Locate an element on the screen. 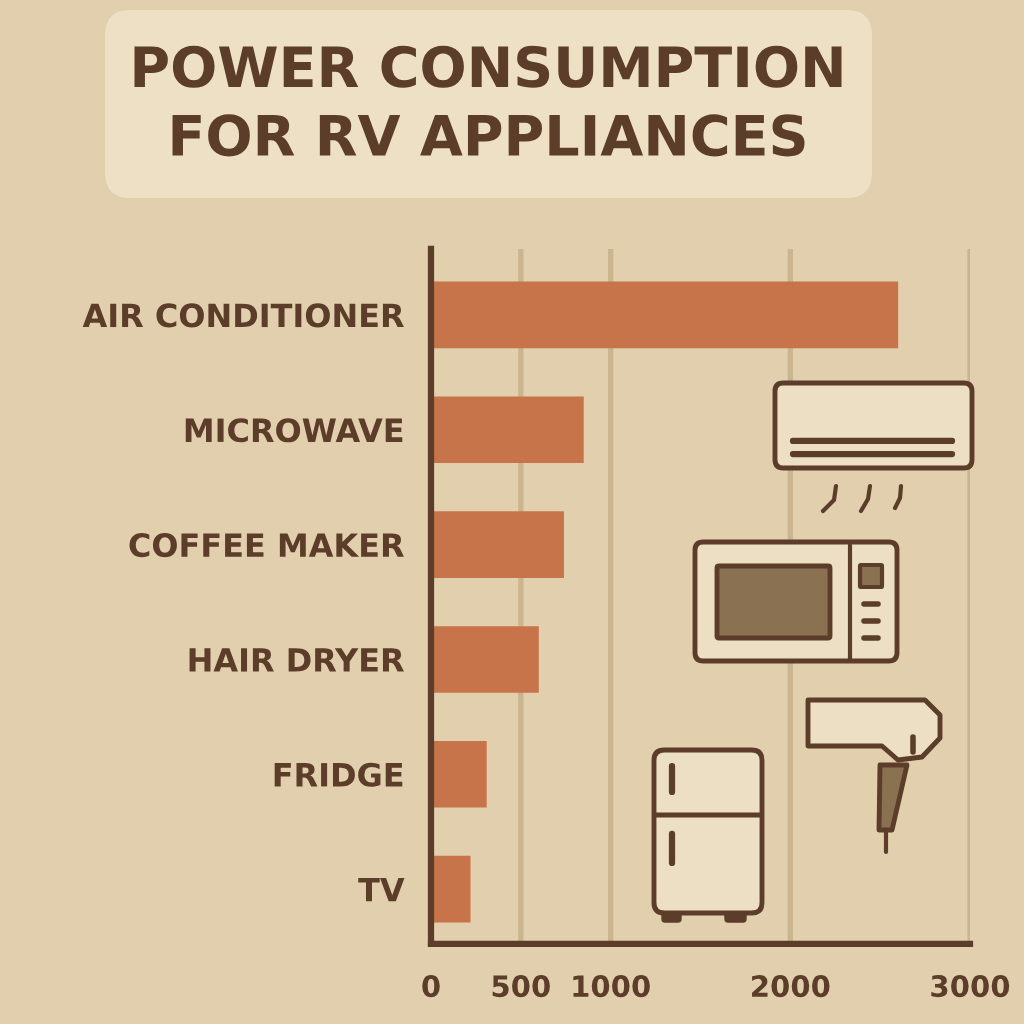  y-tick-label: AIR CONDITIONER is located at coordinates (243, 315).